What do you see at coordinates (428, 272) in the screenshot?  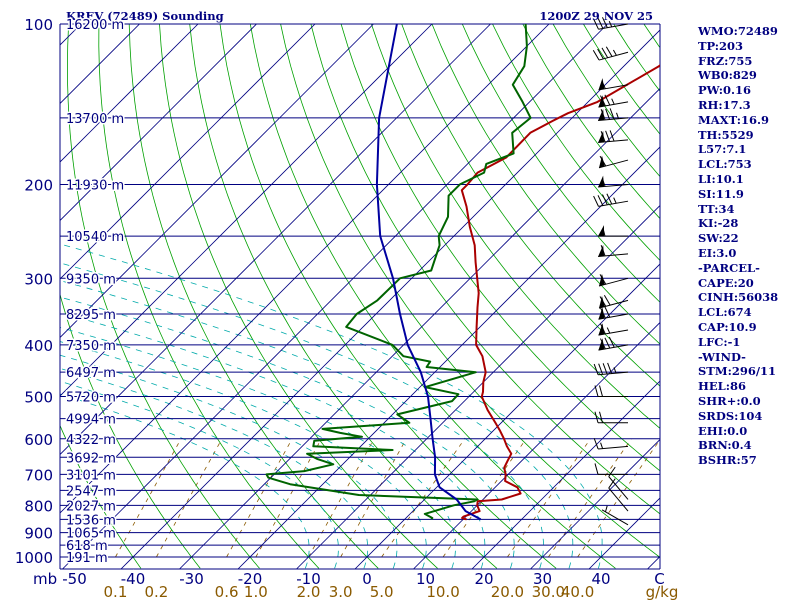 I see `series-line-parcel` at bounding box center [428, 272].